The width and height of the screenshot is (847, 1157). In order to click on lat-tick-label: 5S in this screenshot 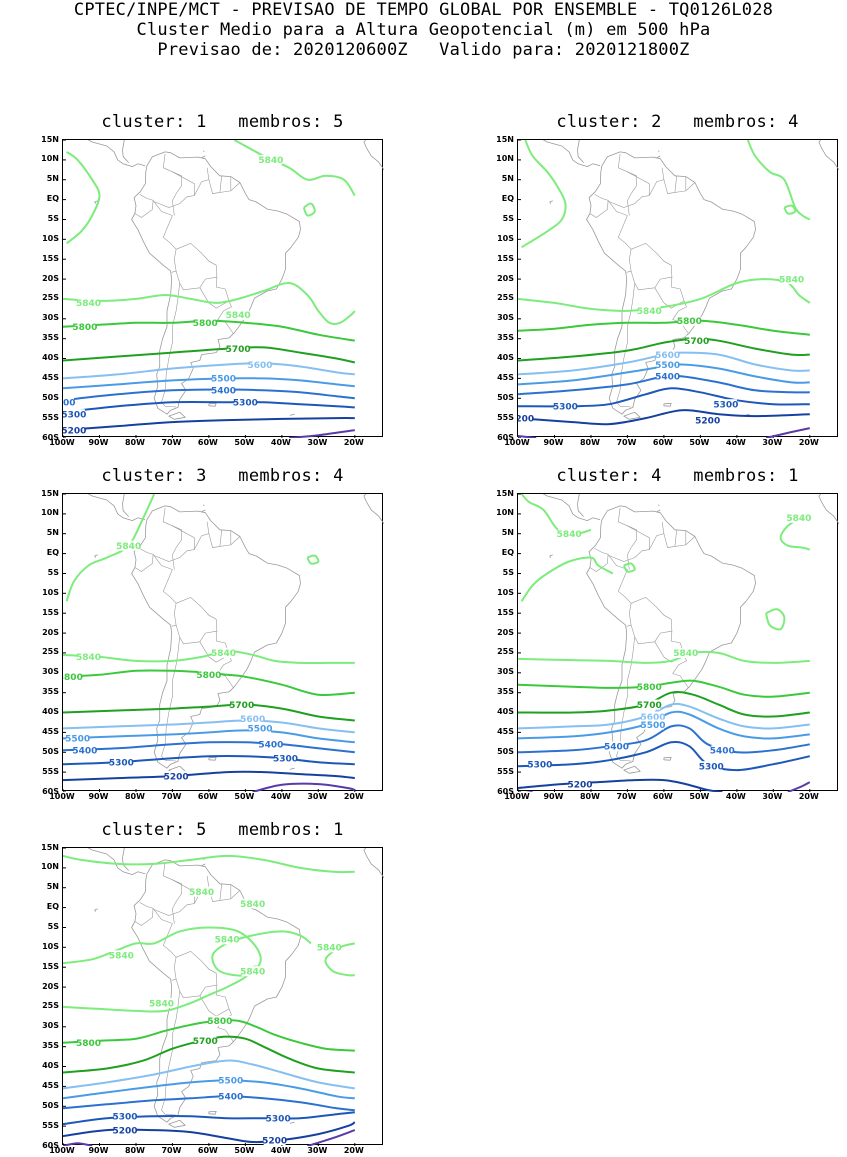, I will do `click(508, 572)`.